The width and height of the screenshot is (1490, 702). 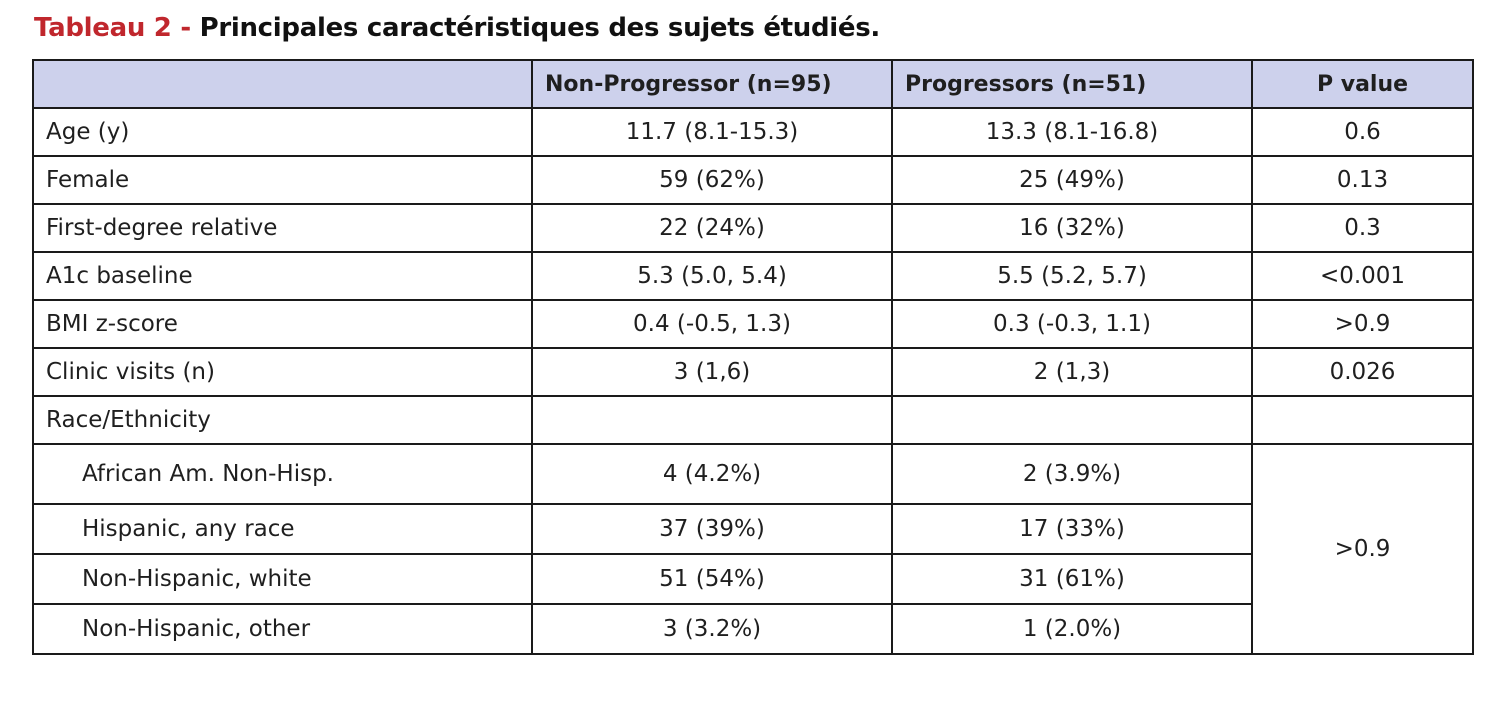 I want to click on table-row: Female 59 (62%) 25 (49%) 0.13, so click(x=753, y=180).